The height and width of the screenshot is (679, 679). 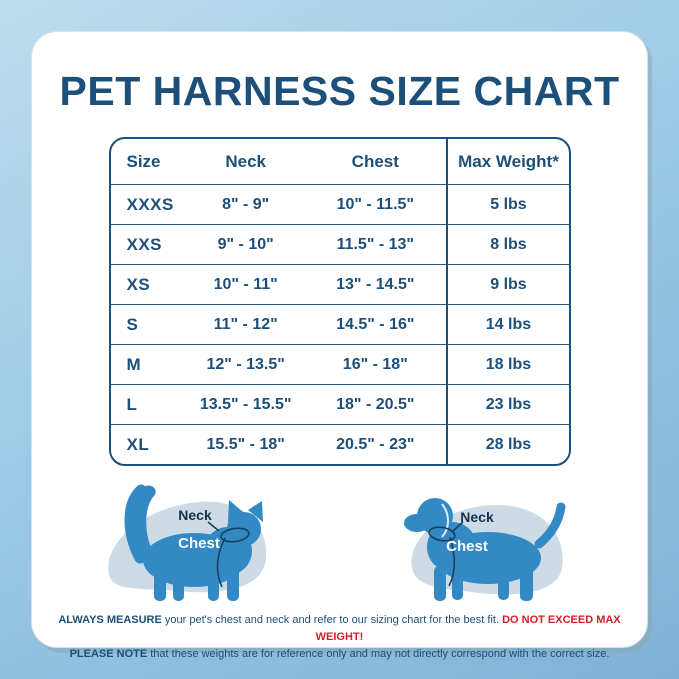 What do you see at coordinates (507, 364) in the screenshot?
I see `max-weight-cell: 18 lbs` at bounding box center [507, 364].